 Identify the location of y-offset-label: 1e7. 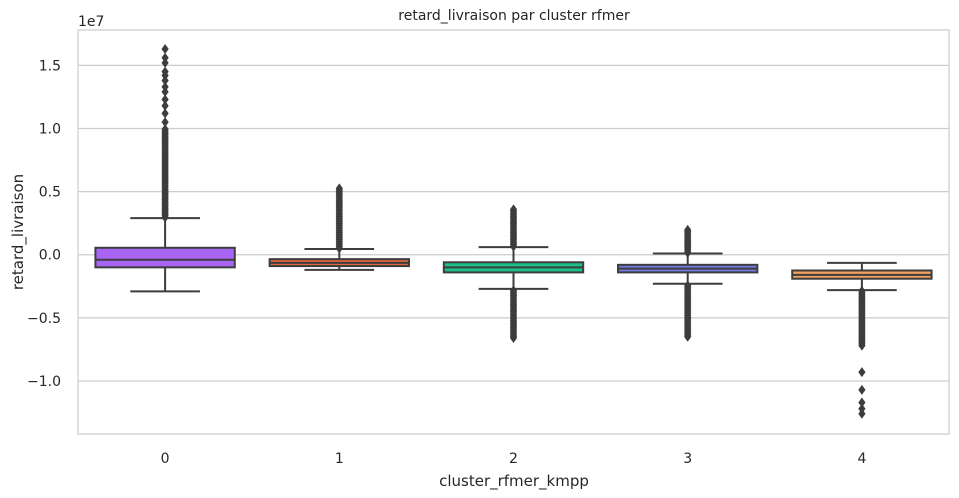
(91, 22).